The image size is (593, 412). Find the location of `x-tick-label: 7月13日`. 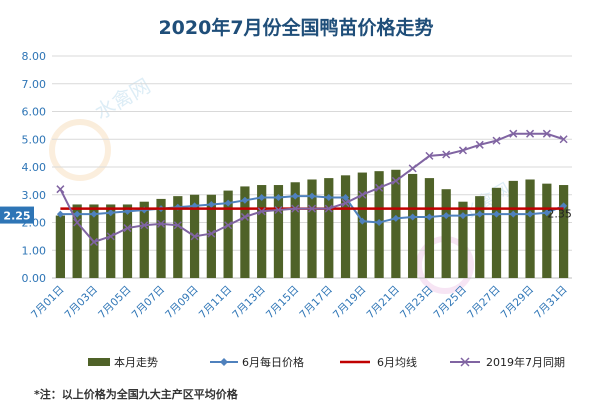

x-tick-label: 7月13日 is located at coordinates (249, 303).